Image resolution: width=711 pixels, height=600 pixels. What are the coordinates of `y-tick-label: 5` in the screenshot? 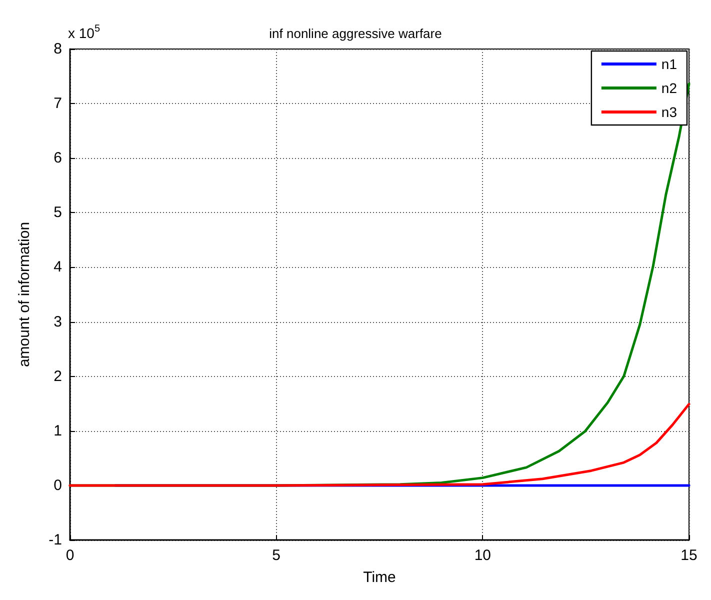 It's located at (58, 213).